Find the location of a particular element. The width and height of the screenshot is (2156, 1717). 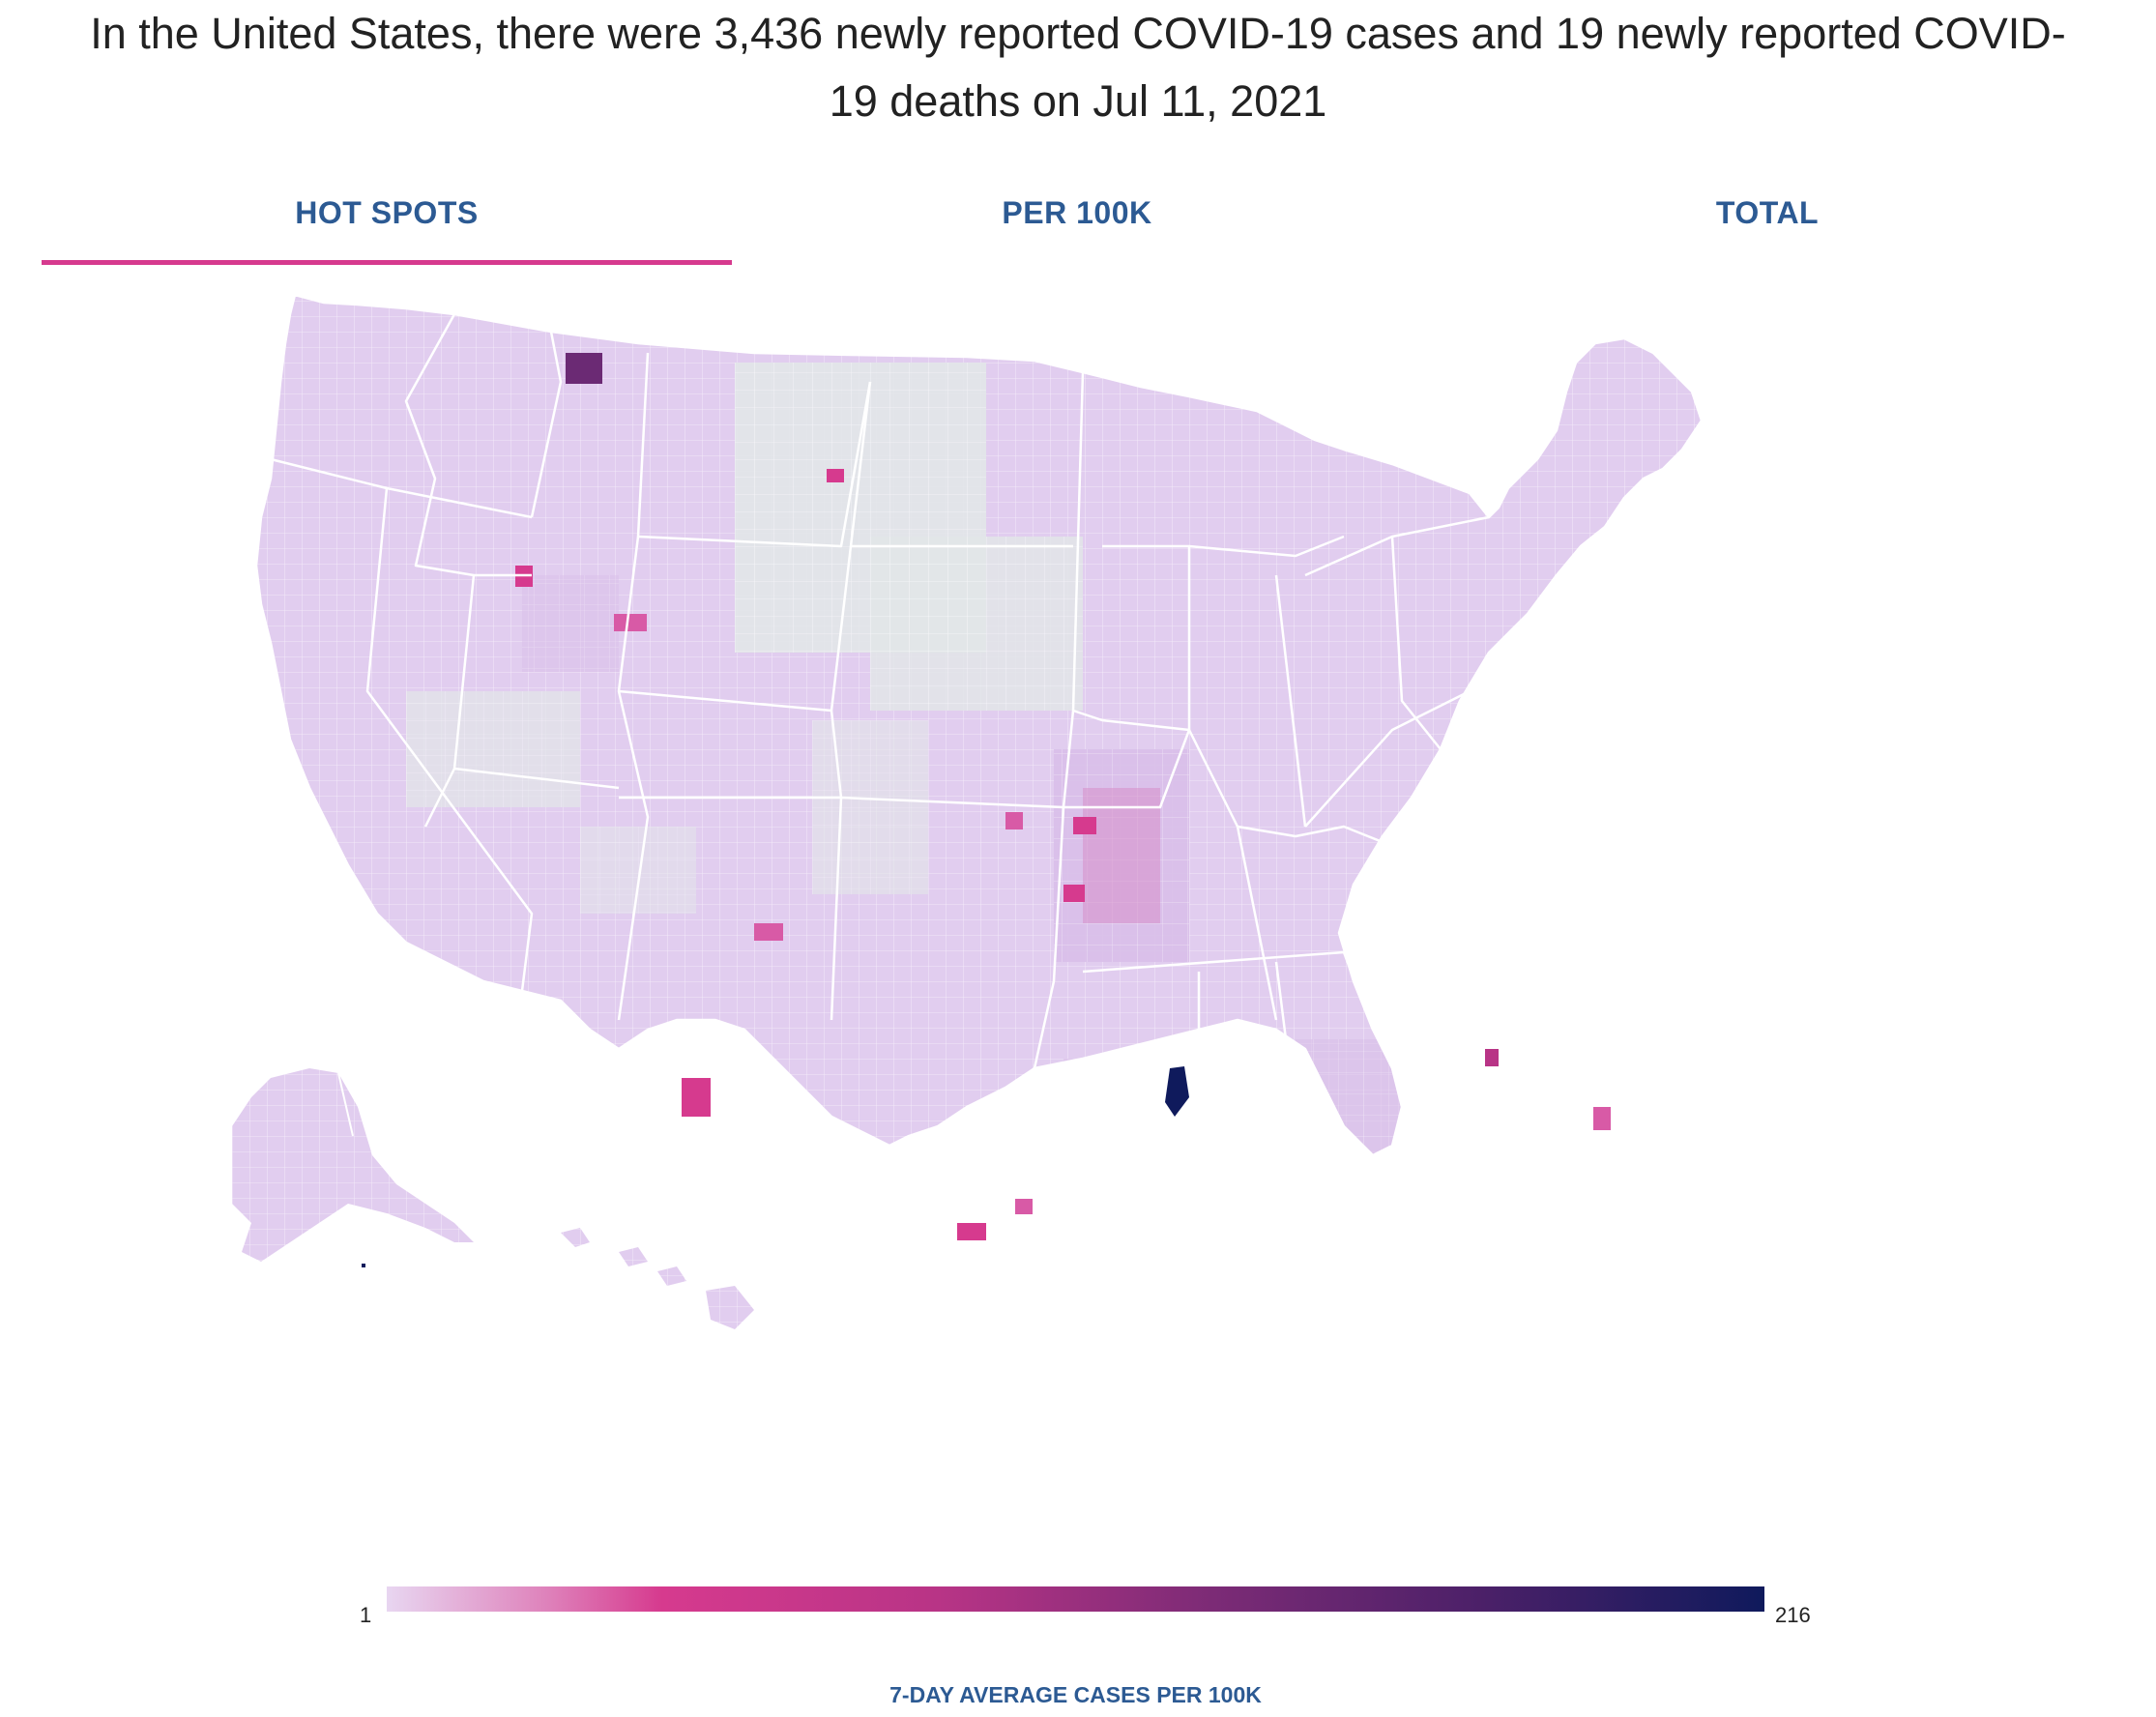

legend-color-scale is located at coordinates (1075, 1599).